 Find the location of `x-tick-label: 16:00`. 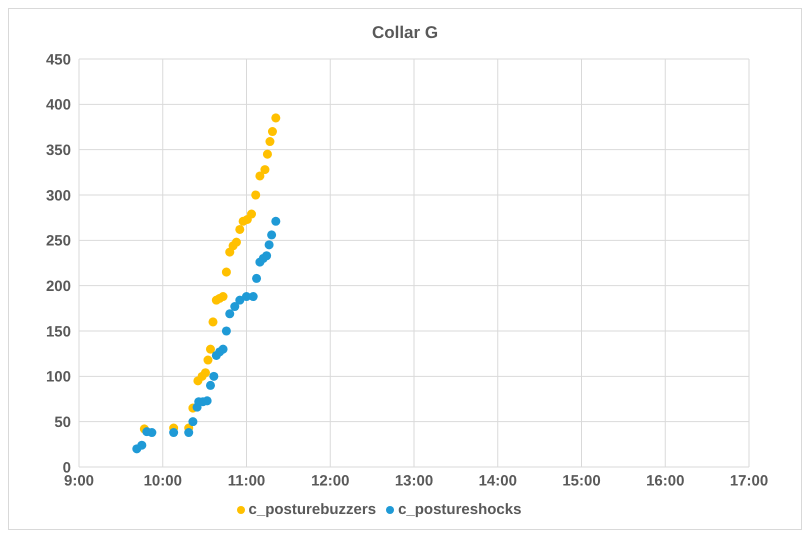

x-tick-label: 16:00 is located at coordinates (665, 481).